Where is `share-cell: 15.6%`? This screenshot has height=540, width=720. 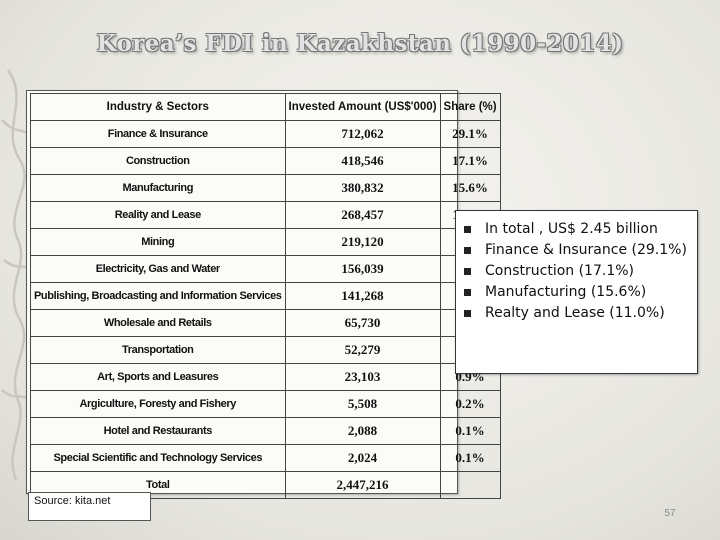
share-cell: 15.6% is located at coordinates (470, 188).